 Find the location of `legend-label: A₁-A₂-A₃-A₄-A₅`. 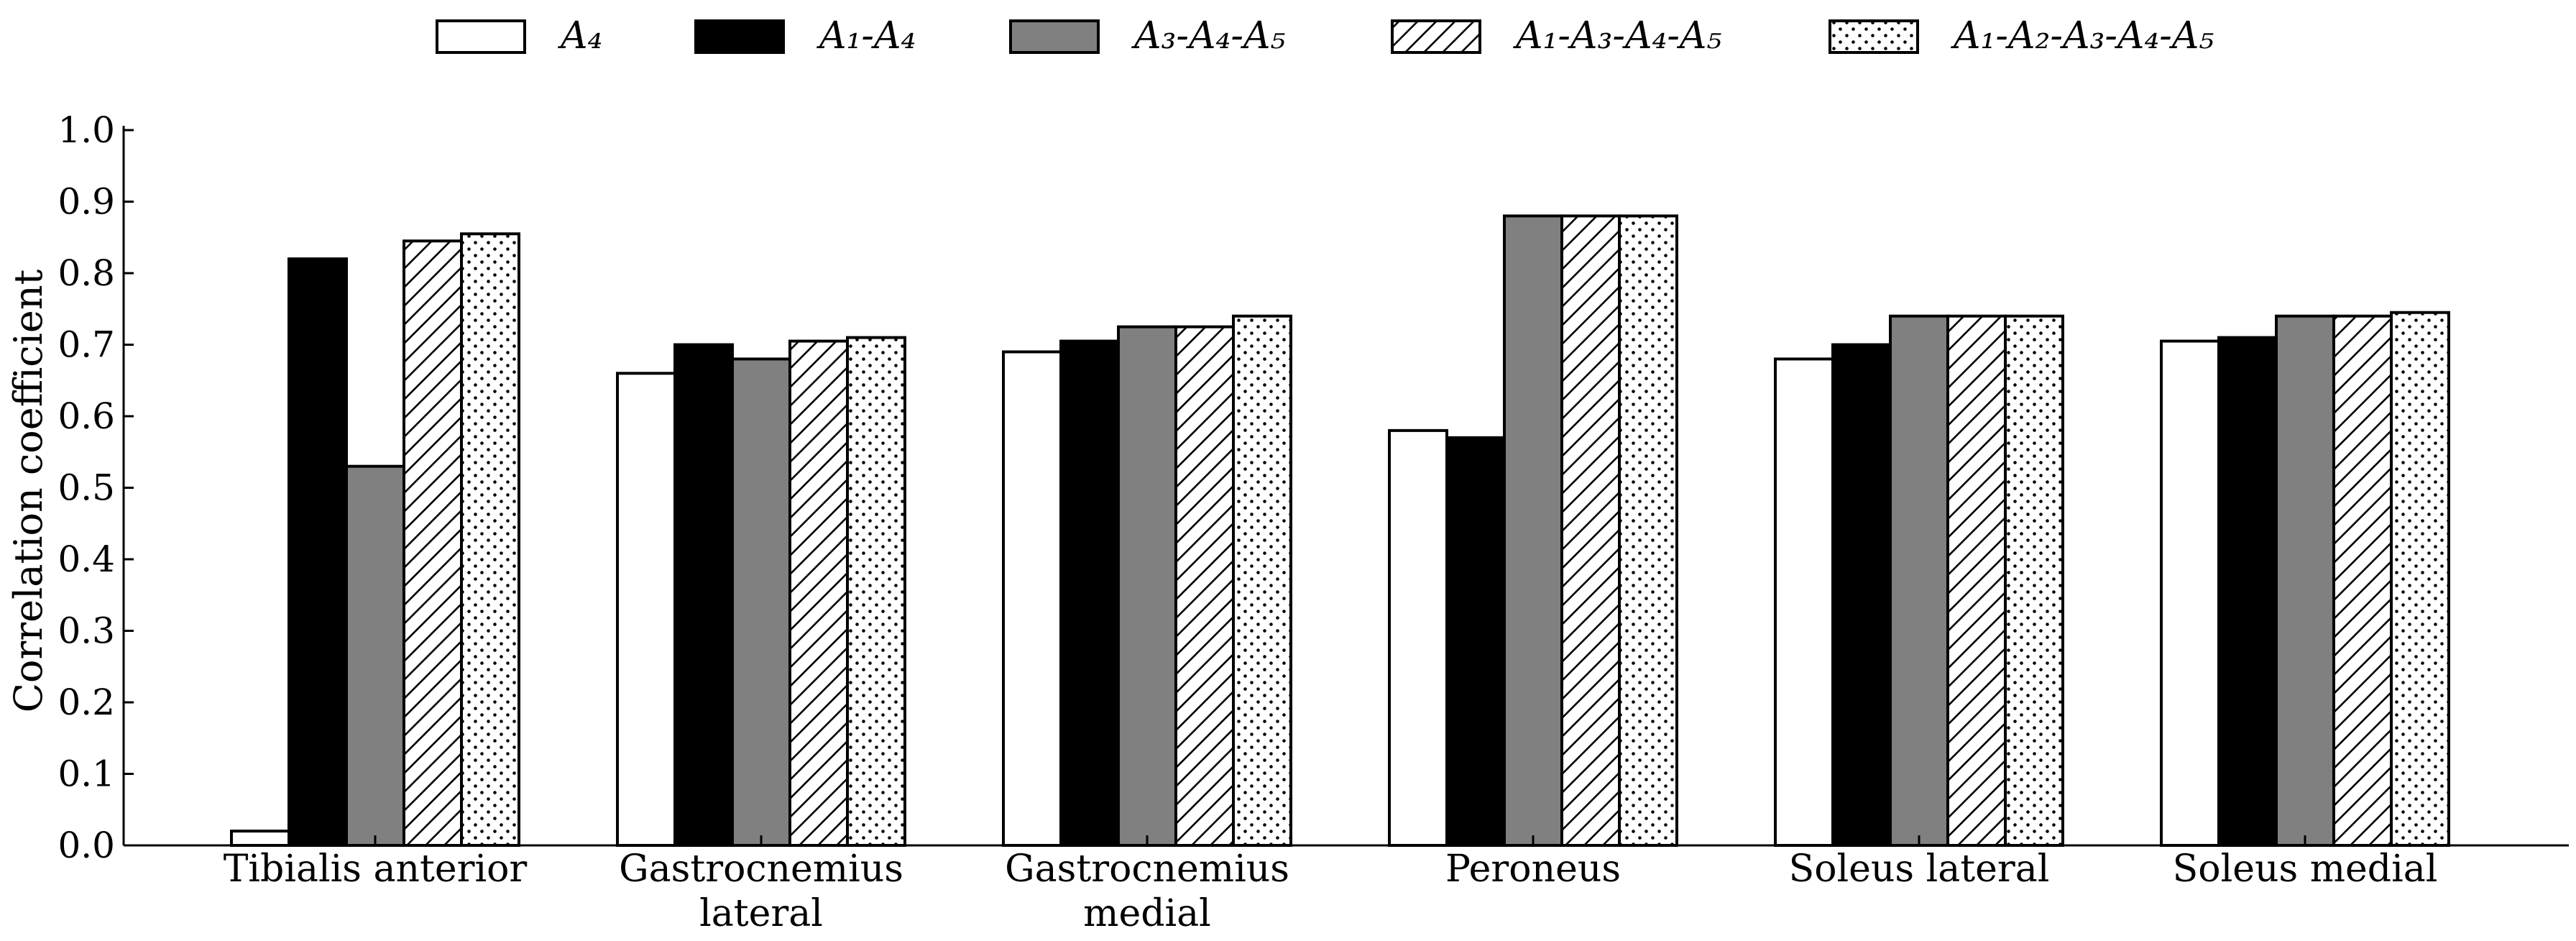

legend-label: A₁-A₂-A₃-A₄-A₅ is located at coordinates (2082, 36).